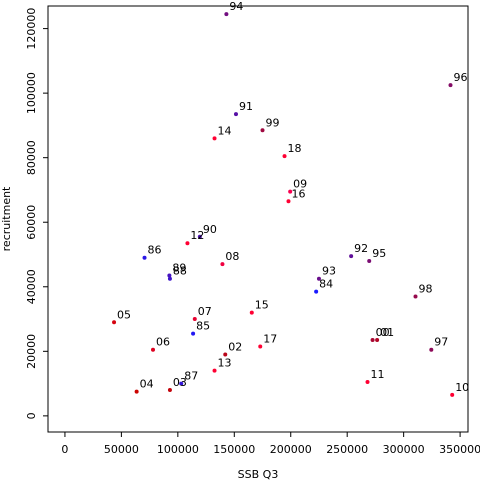 The image size is (480, 480). I want to click on data-point-label: 02, so click(235, 347).